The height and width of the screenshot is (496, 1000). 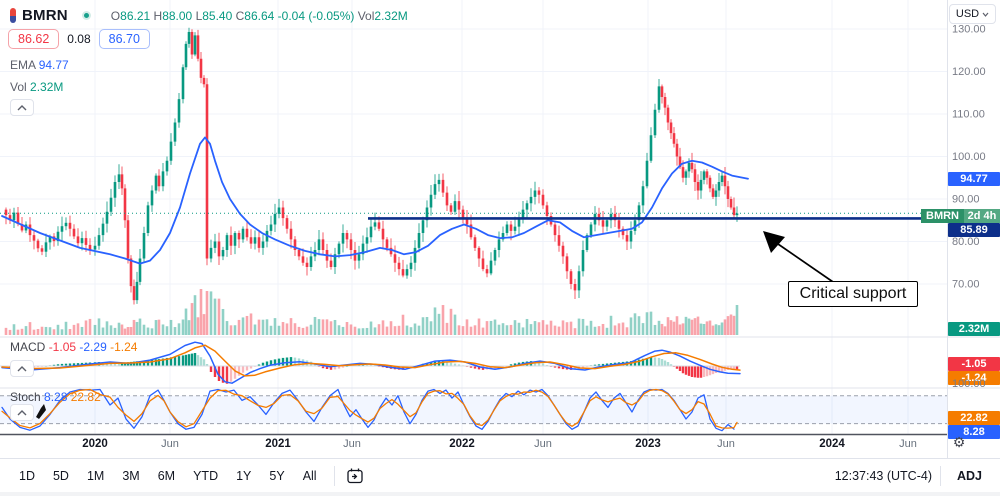 What do you see at coordinates (959, 443) in the screenshot?
I see `axis-settings-gear-icon: ⚙` at bounding box center [959, 443].